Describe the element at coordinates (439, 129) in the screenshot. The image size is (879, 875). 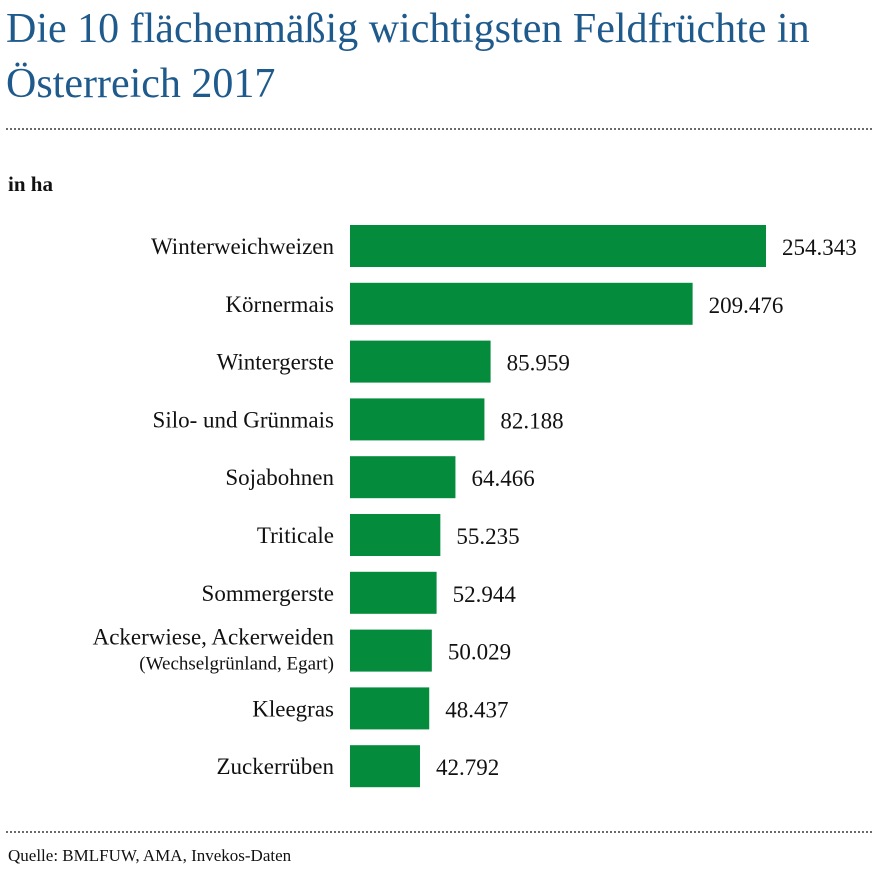
I see `top-dotted-divider` at that location.